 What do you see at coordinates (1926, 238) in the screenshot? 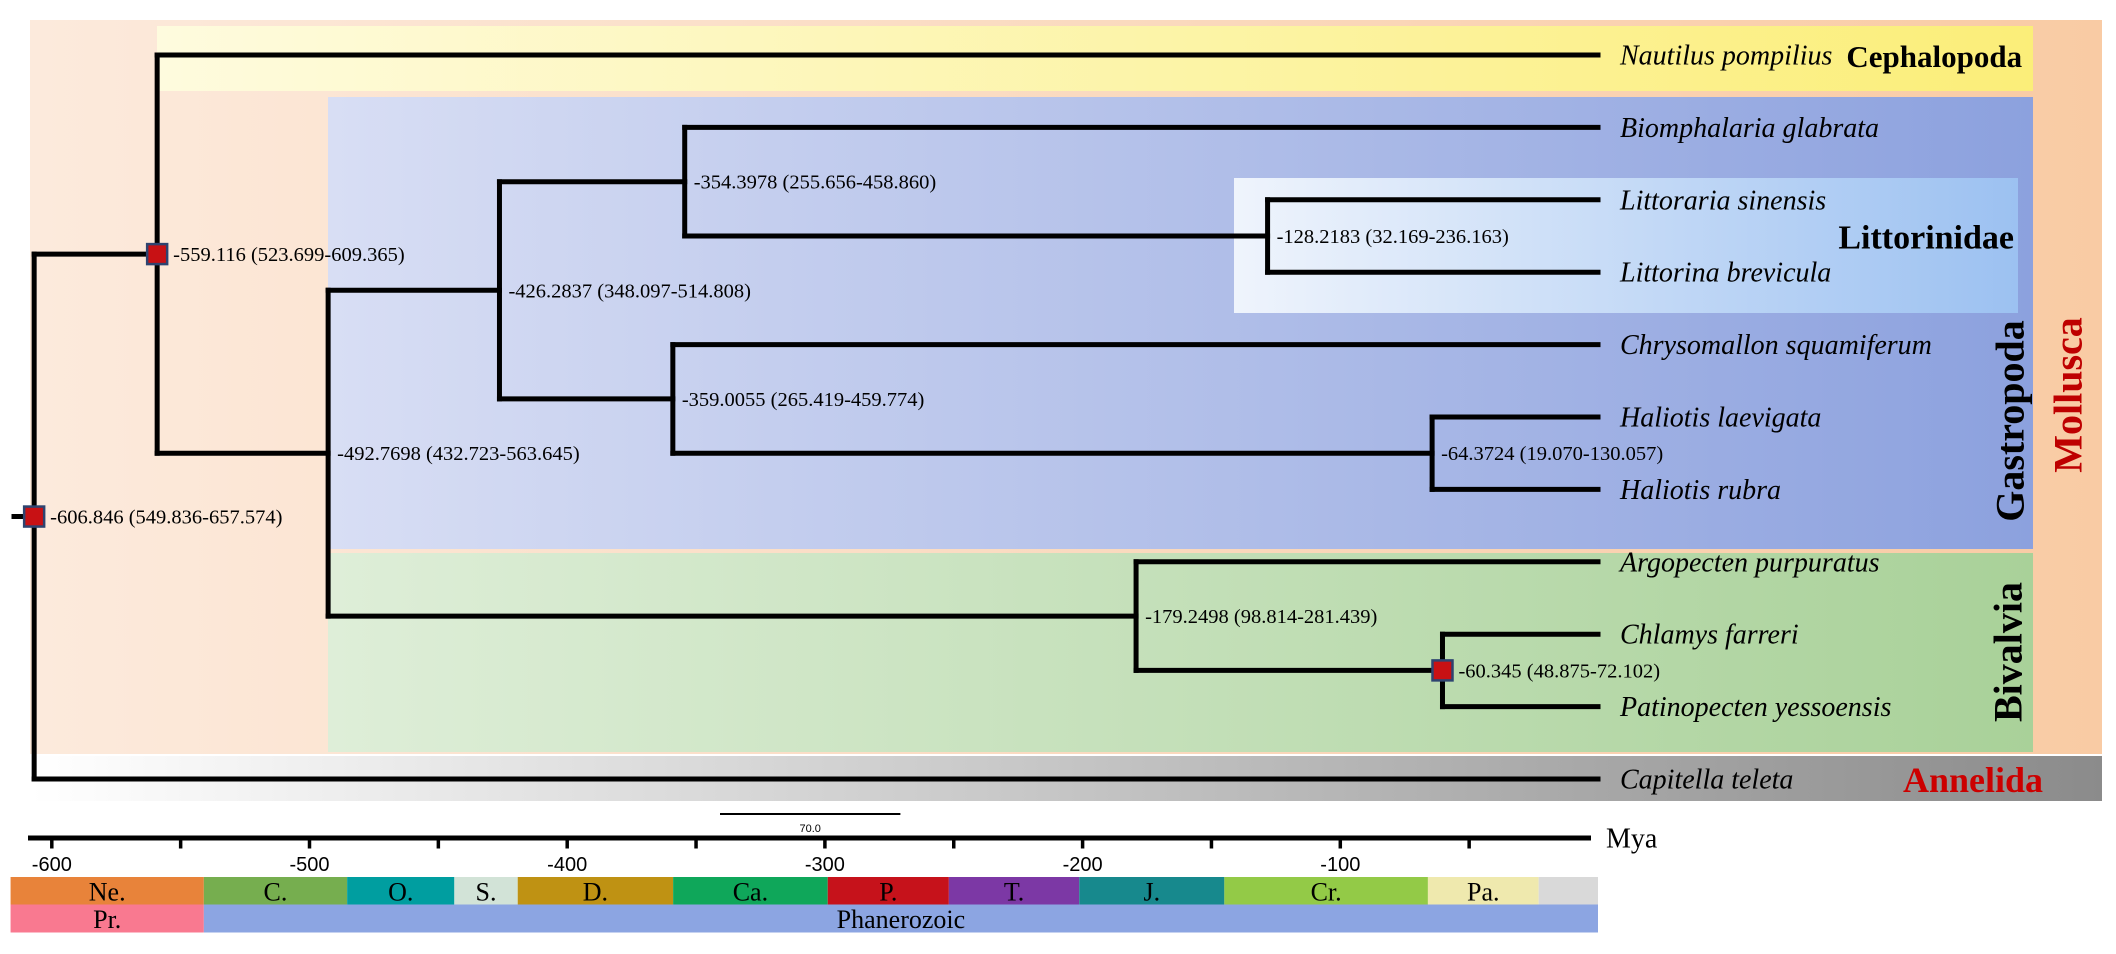
I see `clade-label-littorinidae: Littorinidae` at bounding box center [1926, 238].